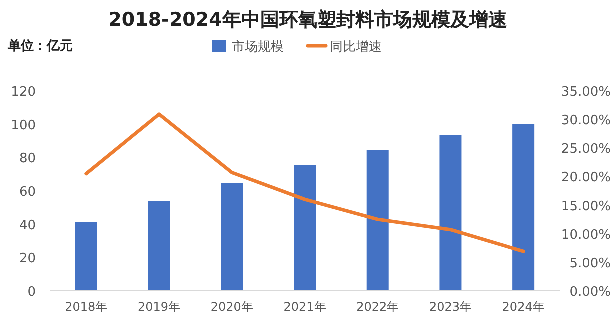 Image resolution: width=616 pixels, height=326 pixels. I want to click on legend-label: 同比增速, so click(356, 47).